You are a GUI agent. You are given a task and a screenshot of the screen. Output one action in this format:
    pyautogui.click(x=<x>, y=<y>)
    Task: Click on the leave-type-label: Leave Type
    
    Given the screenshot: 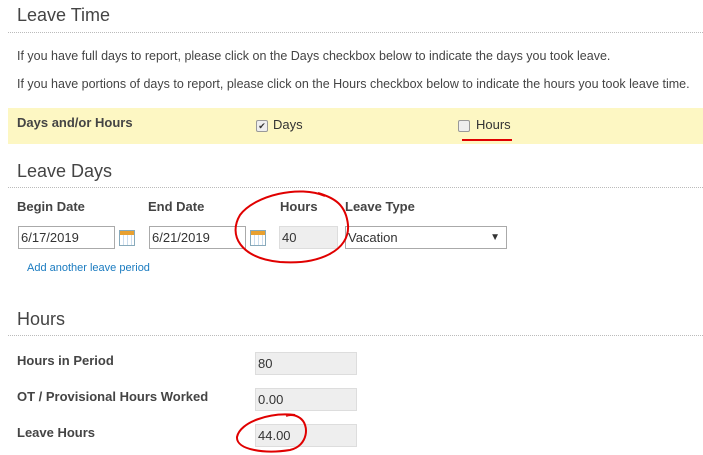 What is the action you would take?
    pyautogui.click(x=380, y=206)
    